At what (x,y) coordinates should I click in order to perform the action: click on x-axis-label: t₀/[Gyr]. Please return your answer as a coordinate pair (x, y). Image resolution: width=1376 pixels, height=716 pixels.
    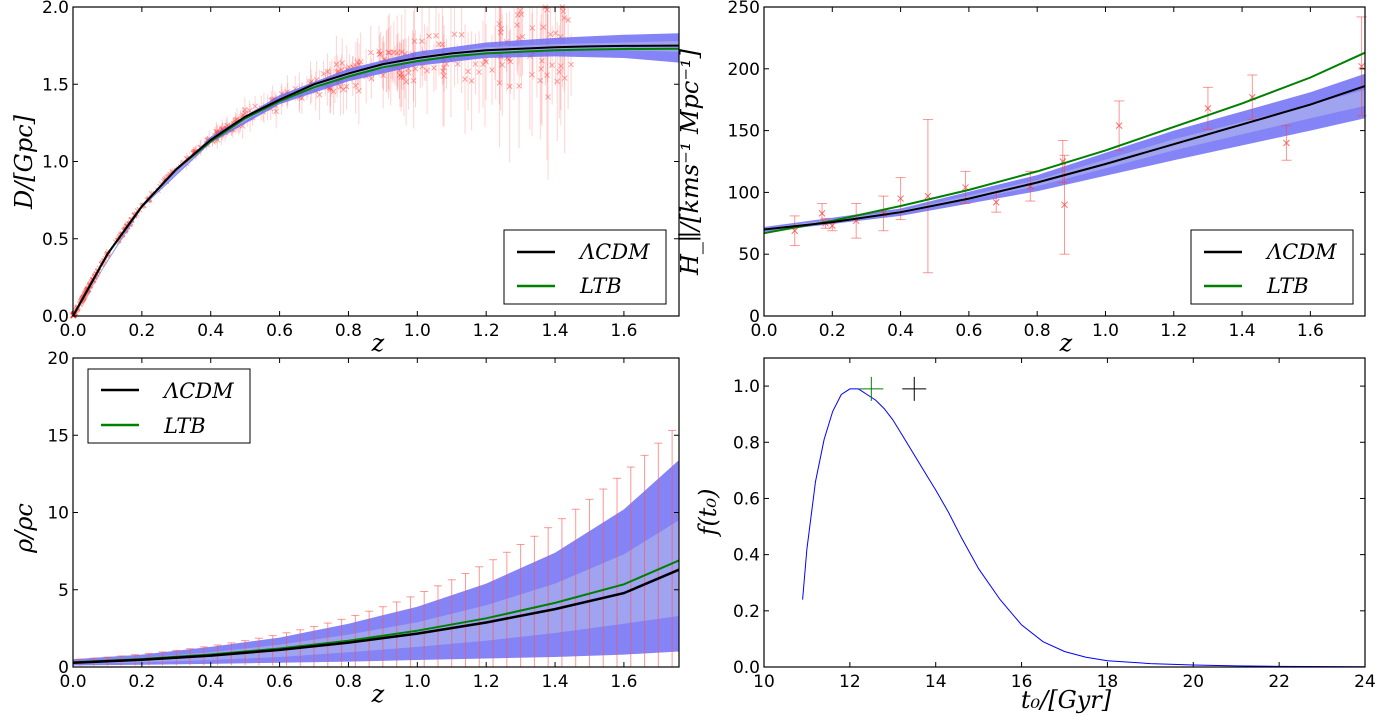
    Looking at the image, I should click on (1066, 700).